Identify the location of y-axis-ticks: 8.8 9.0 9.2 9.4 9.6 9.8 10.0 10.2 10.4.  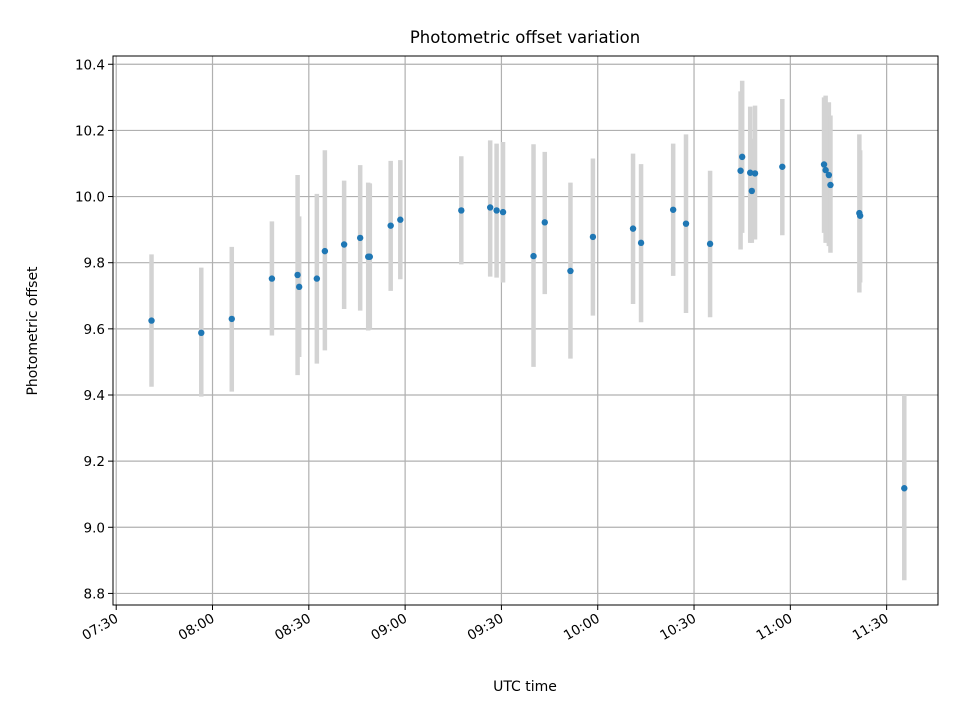
(94, 329).